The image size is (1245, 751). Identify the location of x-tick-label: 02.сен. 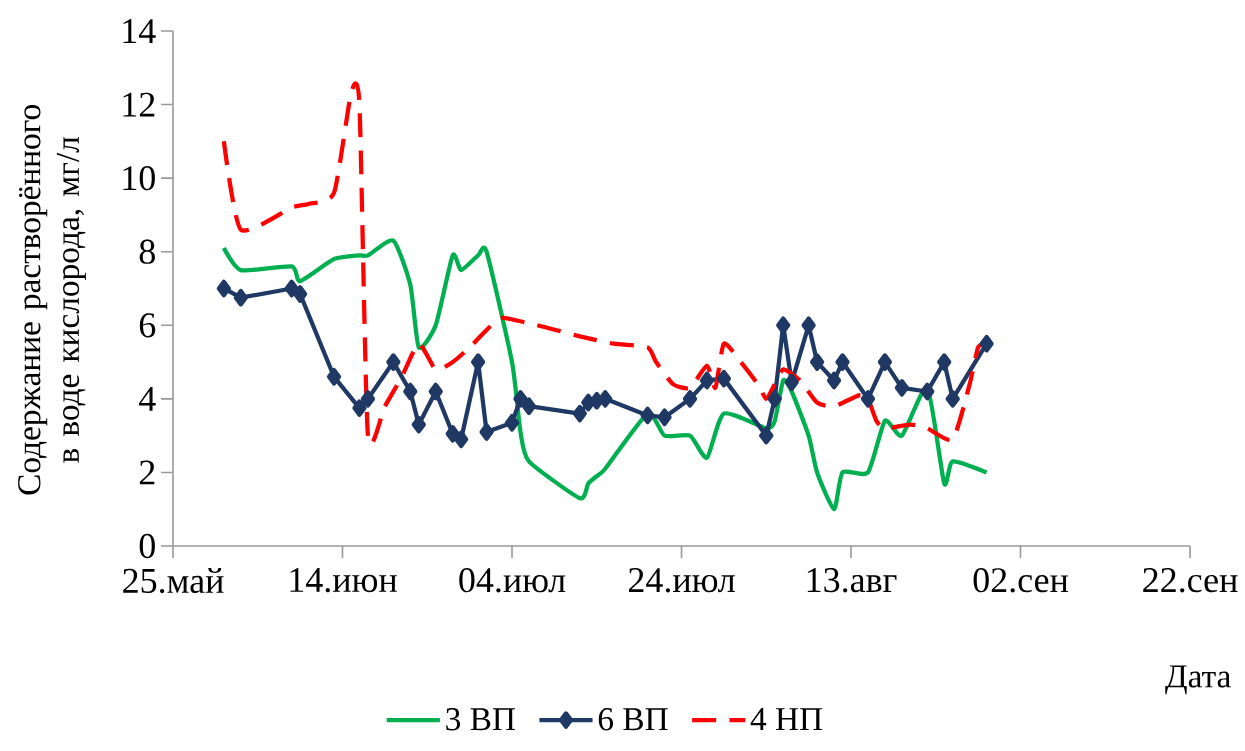
(1020, 580).